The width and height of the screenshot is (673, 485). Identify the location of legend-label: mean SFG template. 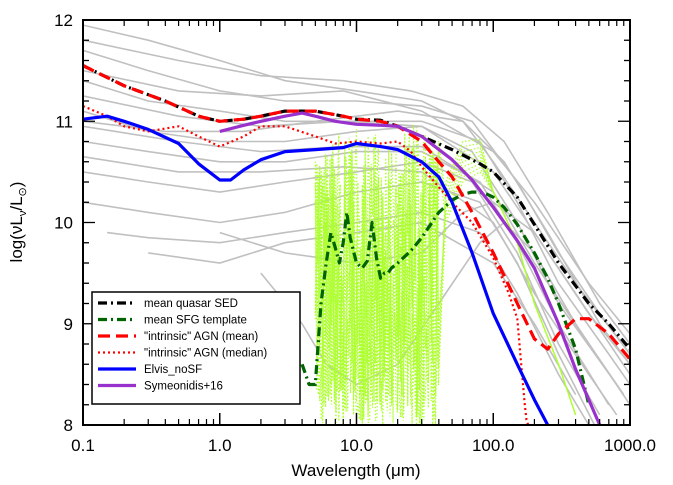
(195, 321).